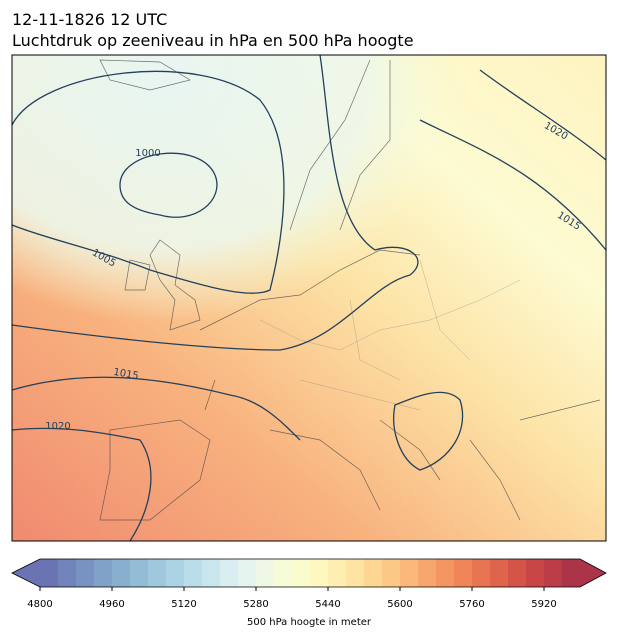 Image resolution: width=618 pixels, height=639 pixels. What do you see at coordinates (471, 604) in the screenshot?
I see `colorbar-tick-label: 5760` at bounding box center [471, 604].